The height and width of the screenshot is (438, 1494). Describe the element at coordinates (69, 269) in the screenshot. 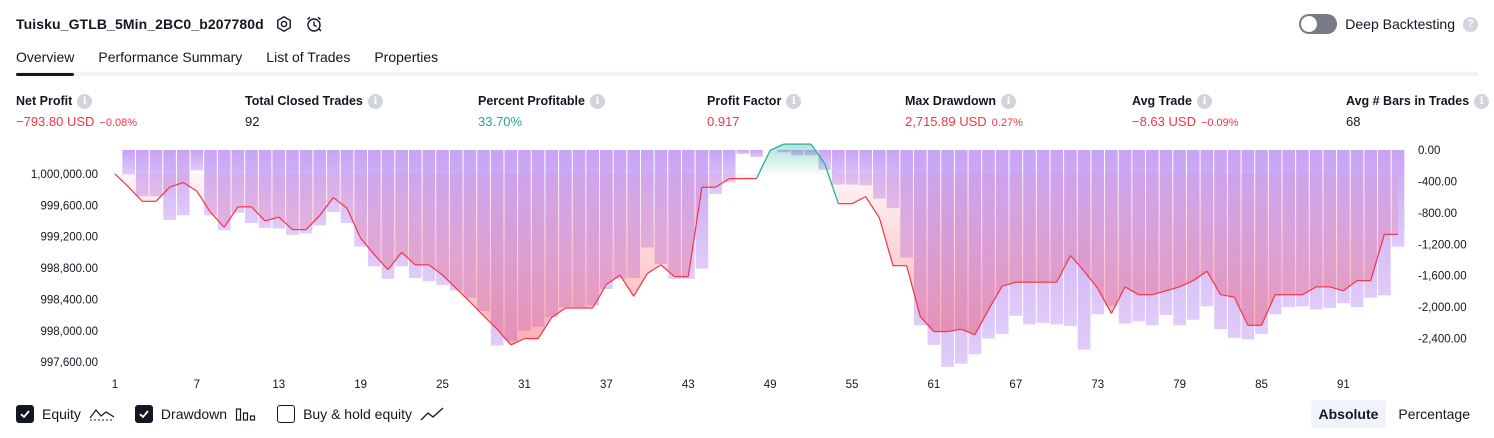

I see `y-left-tick-label: 998,800.00` at that location.